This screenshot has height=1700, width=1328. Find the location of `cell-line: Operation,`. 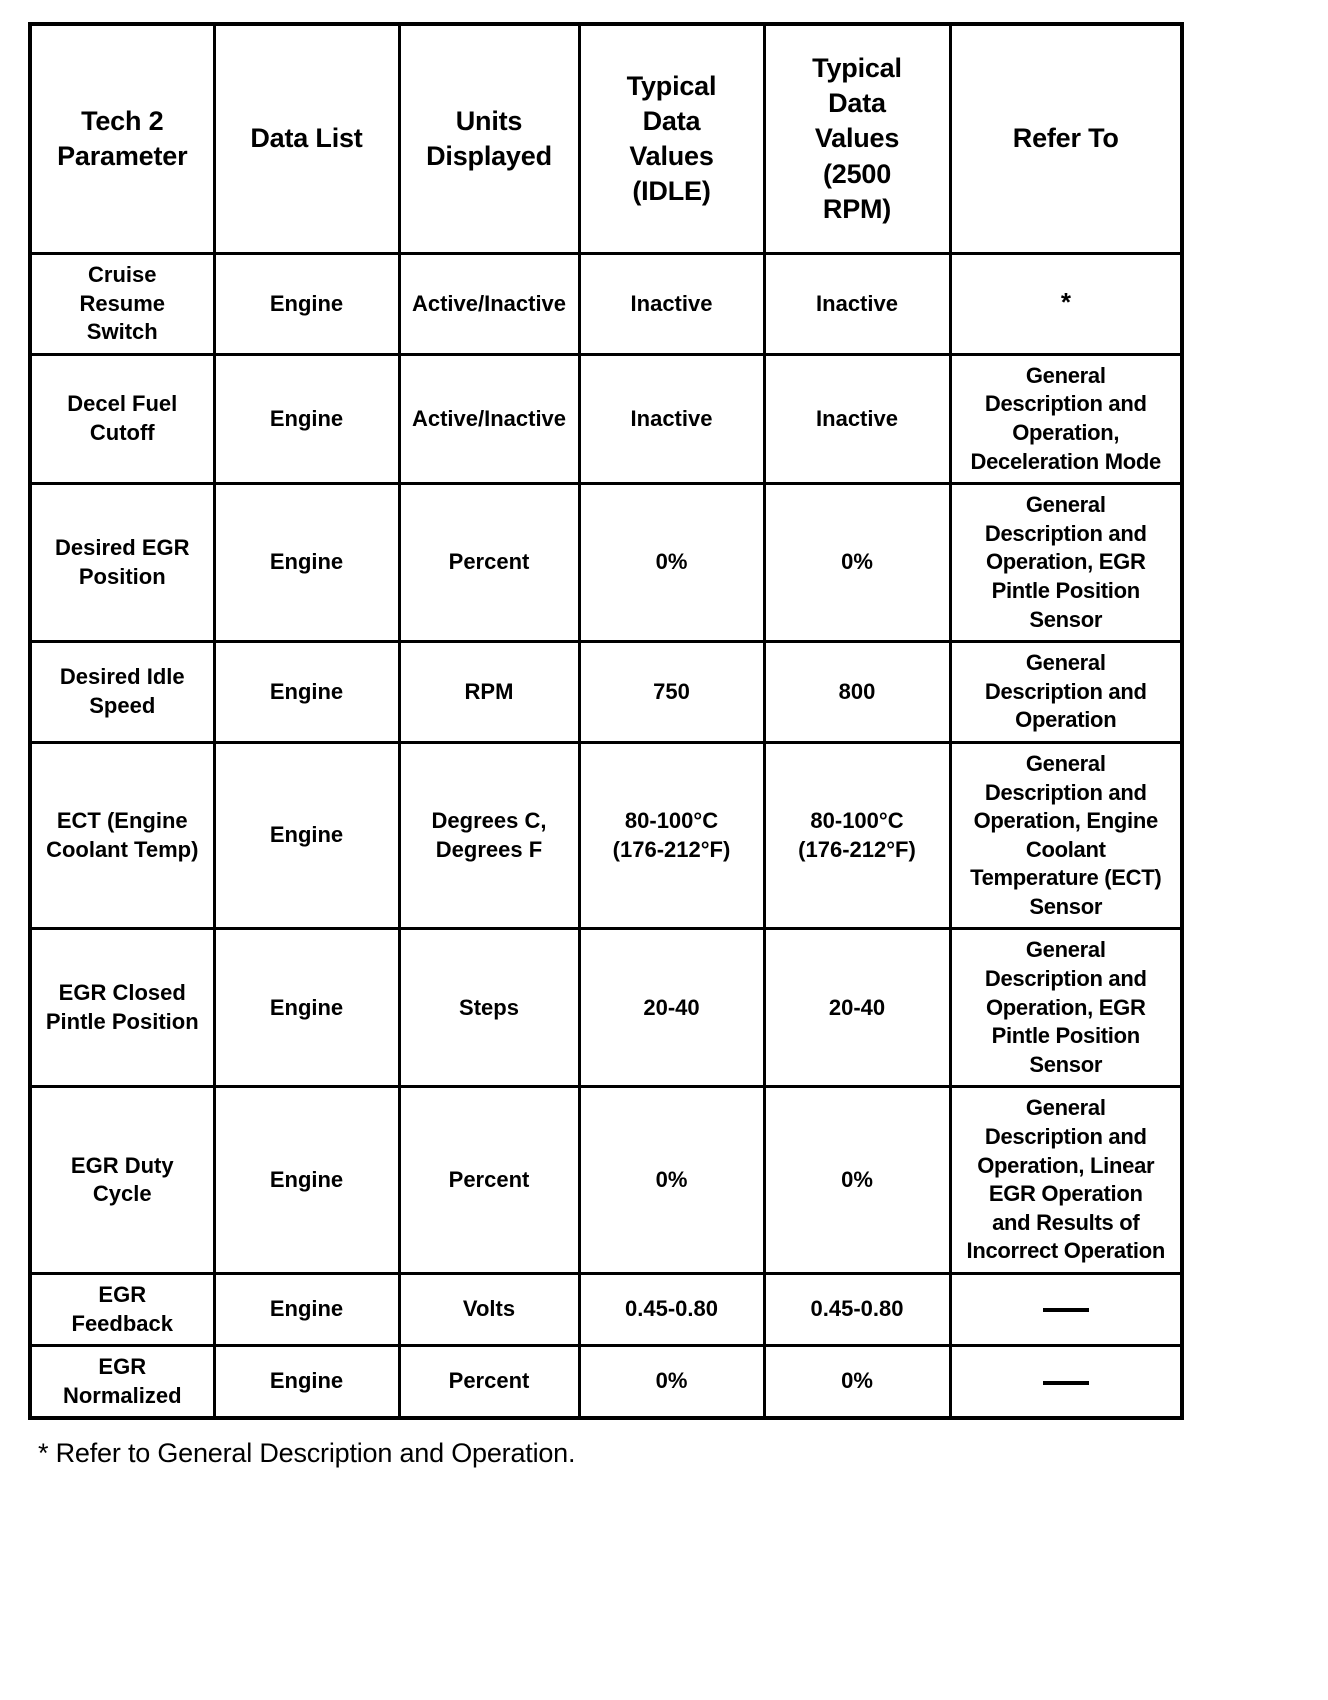

cell-line: Operation, is located at coordinates (1066, 432).